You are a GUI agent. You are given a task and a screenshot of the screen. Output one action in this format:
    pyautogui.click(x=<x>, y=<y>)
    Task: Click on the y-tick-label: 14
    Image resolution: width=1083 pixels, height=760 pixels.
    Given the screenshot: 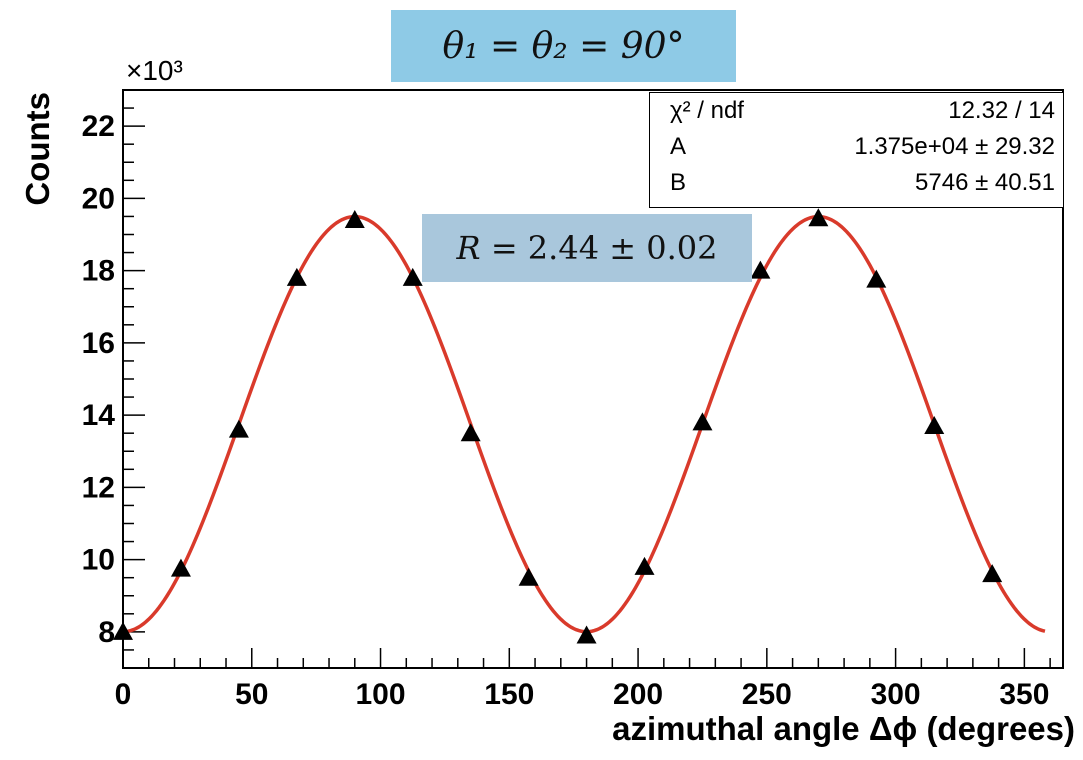 What is the action you would take?
    pyautogui.click(x=99, y=415)
    